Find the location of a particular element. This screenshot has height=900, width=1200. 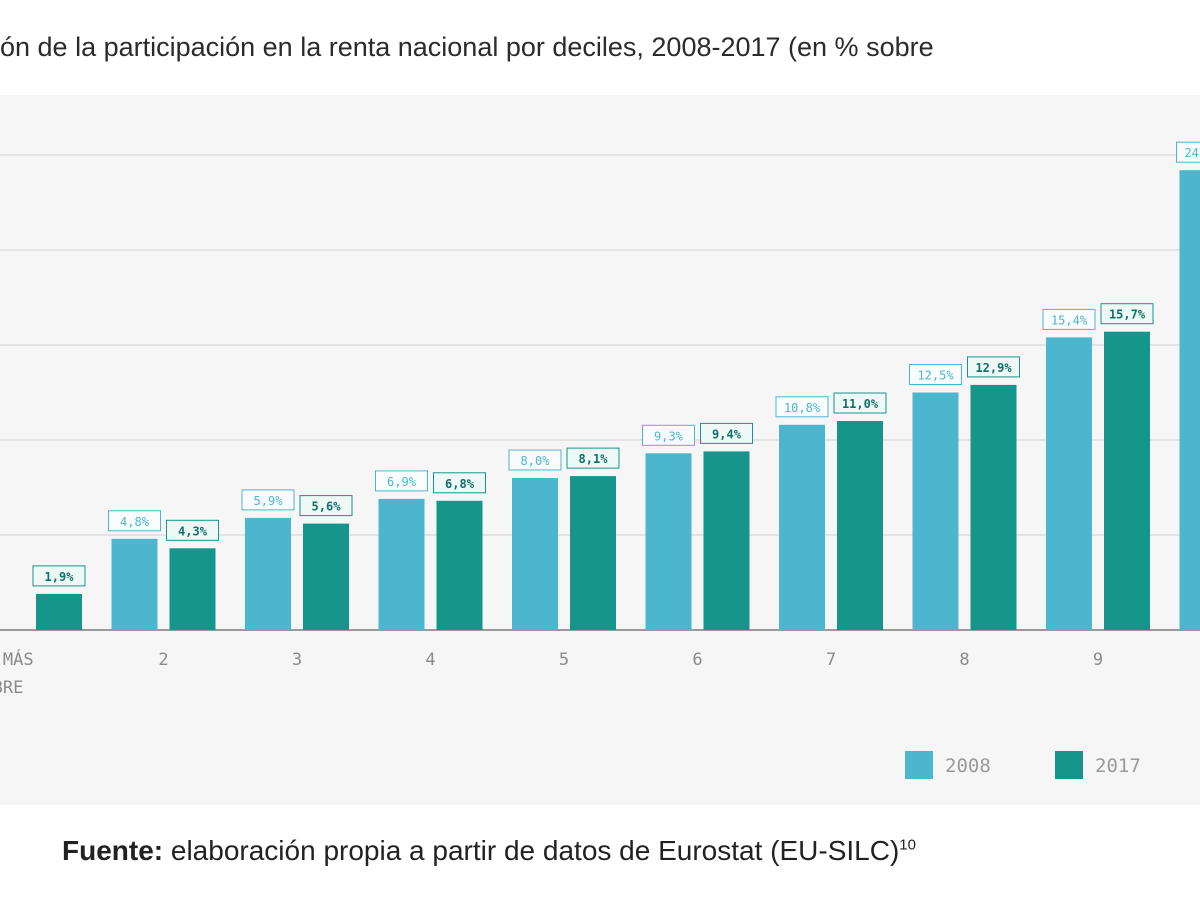

data-label-2008-2: 4,8% is located at coordinates (135, 522).